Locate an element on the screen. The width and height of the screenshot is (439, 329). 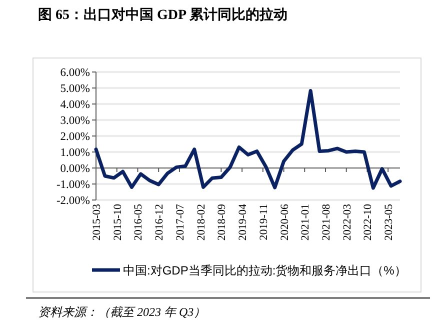
x-tick-label: 2022-03 is located at coordinates (347, 222).